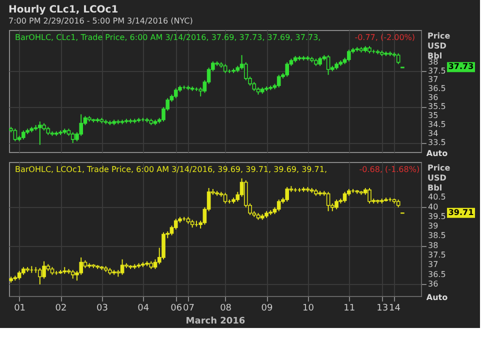 This screenshot has width=500, height=350. Describe the element at coordinates (433, 207) in the screenshot. I see `y-tick-label: 40` at that location.